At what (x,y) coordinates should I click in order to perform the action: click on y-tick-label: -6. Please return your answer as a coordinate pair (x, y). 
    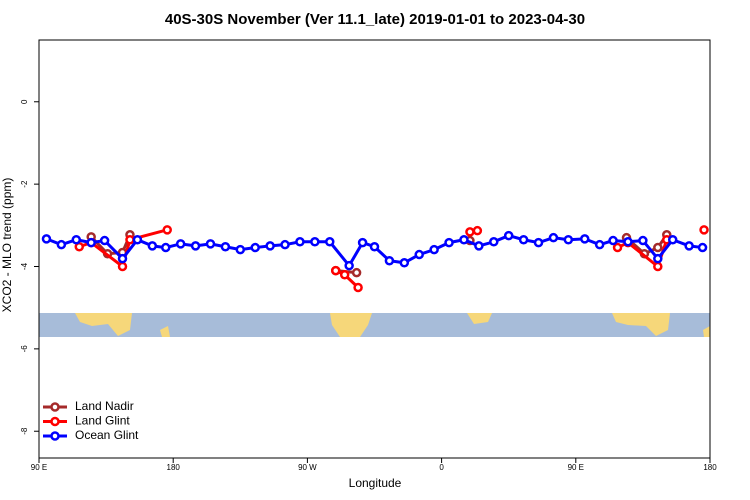
    Looking at the image, I should click on (24, 349).